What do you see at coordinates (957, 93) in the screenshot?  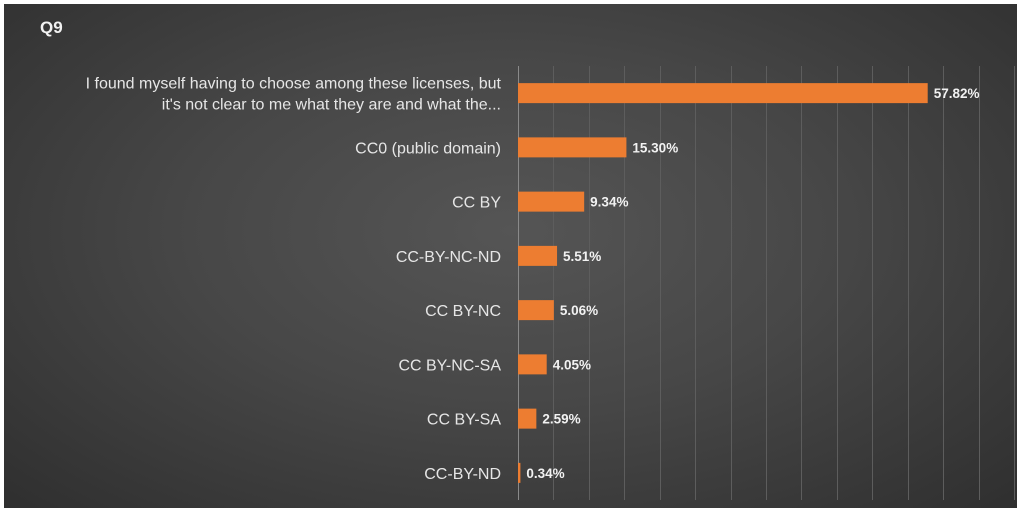 I see `data-label: 57.82%` at bounding box center [957, 93].